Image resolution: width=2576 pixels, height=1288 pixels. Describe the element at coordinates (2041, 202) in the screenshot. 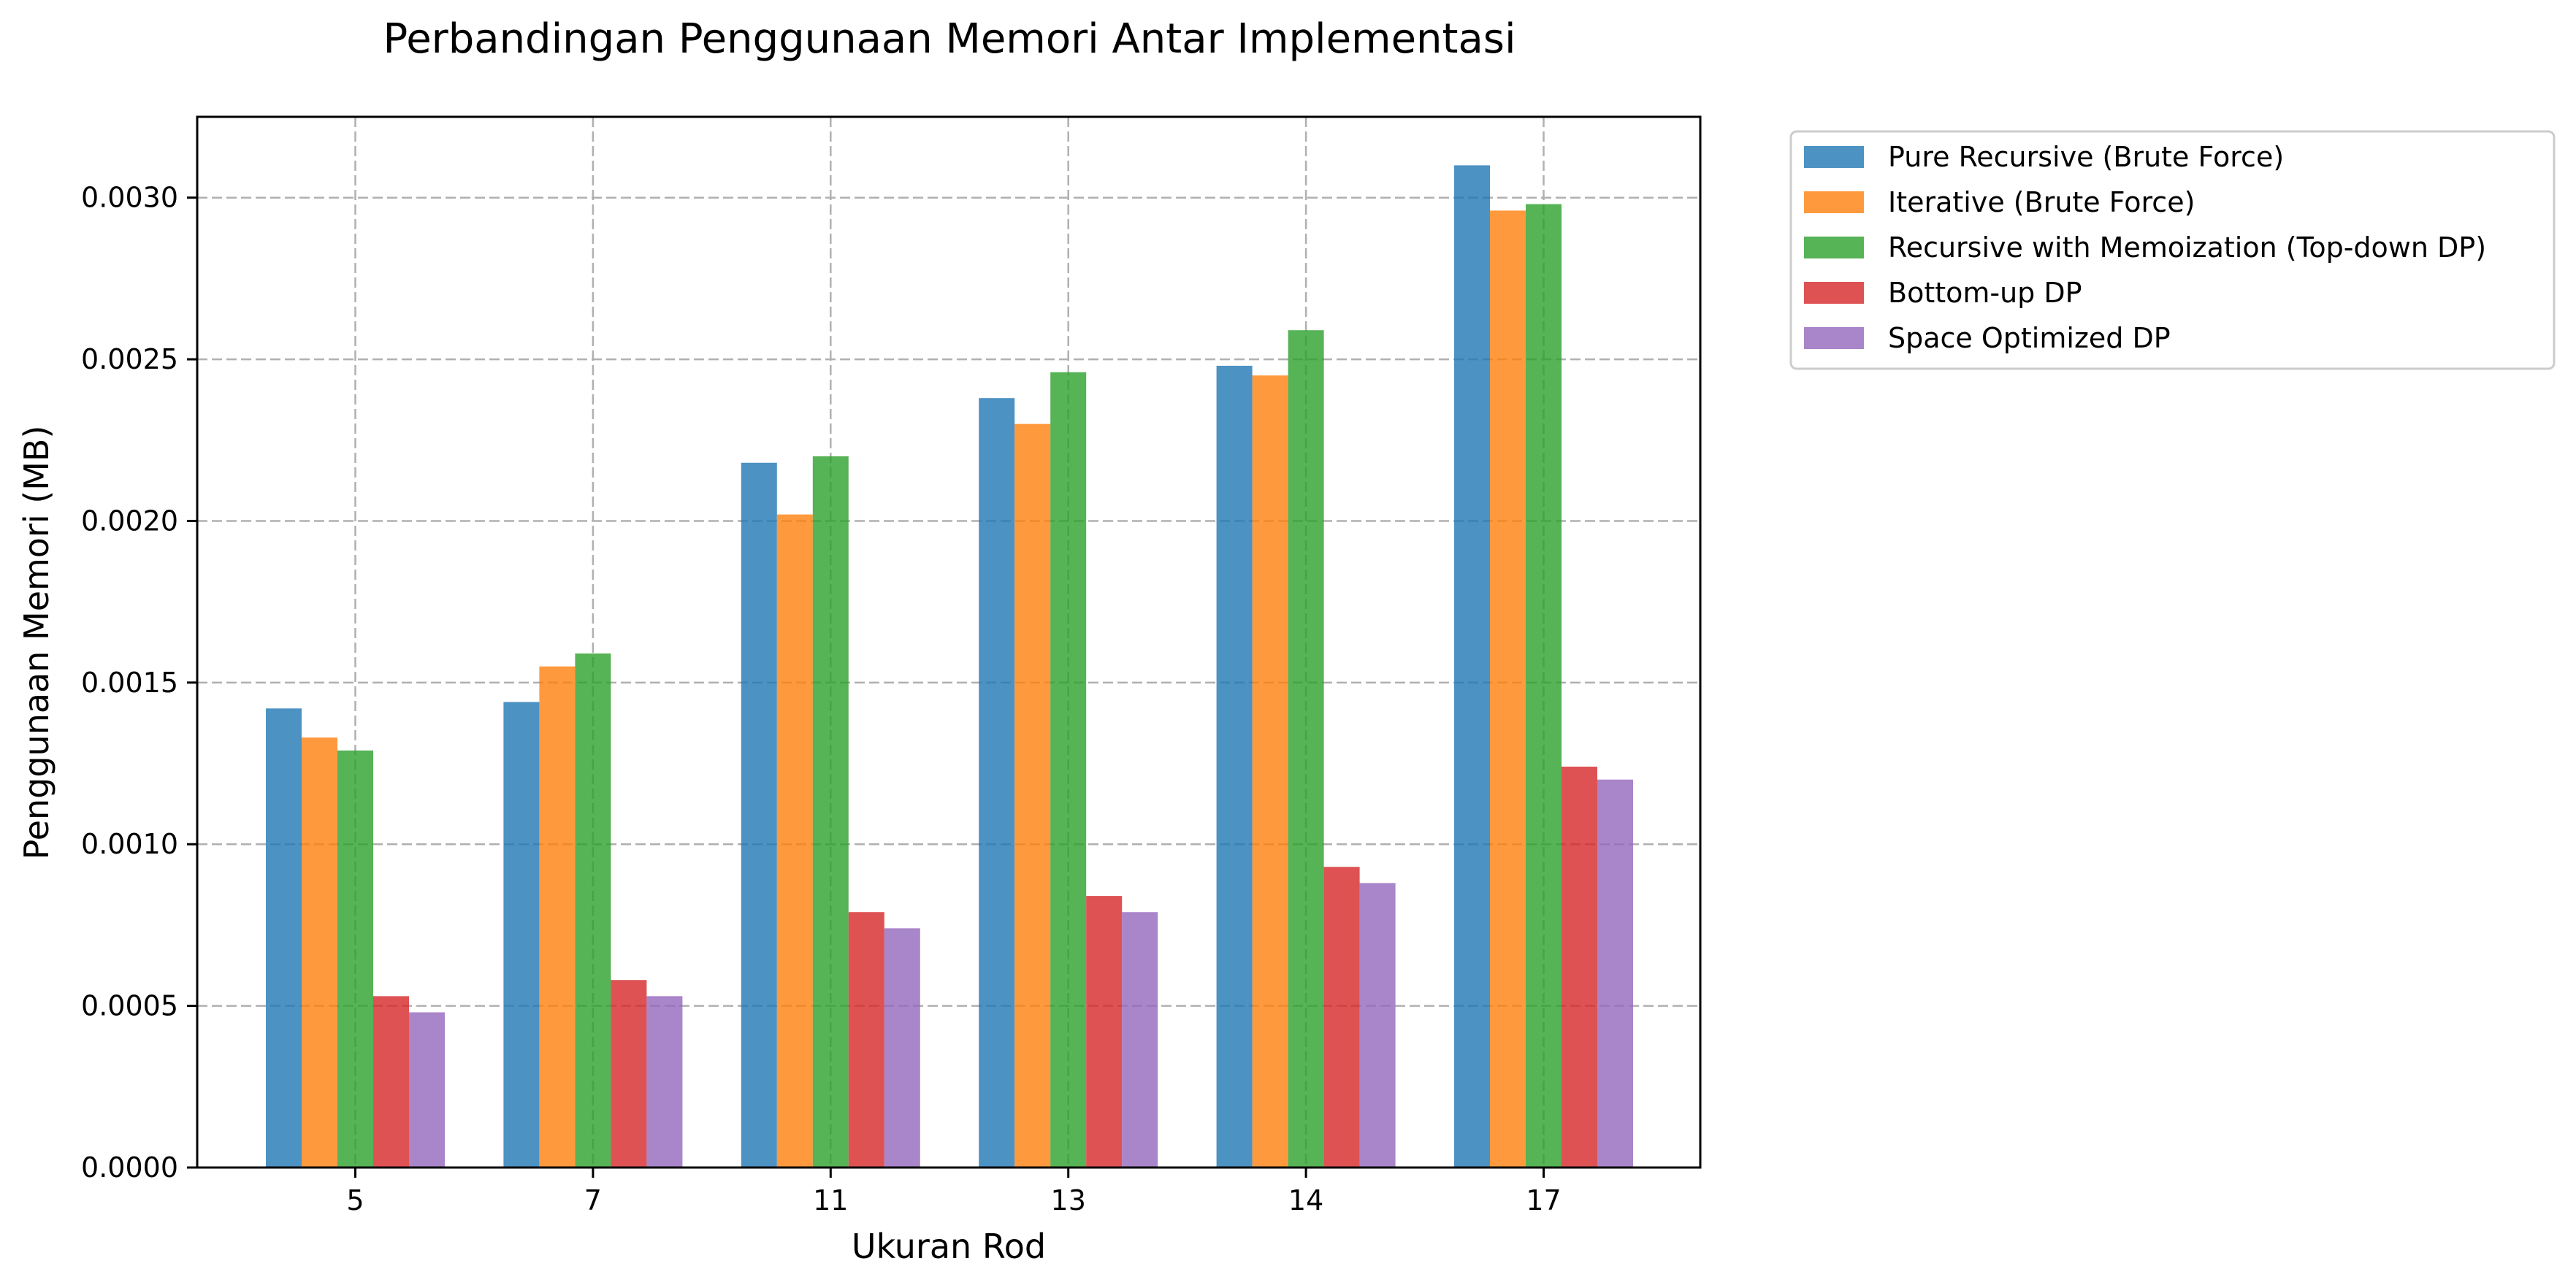

I see `legend-label: Iterative (Brute Force)` at that location.